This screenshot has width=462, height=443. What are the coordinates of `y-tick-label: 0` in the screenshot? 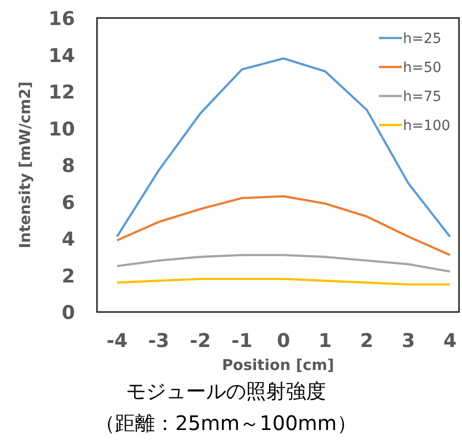 It's located at (68, 313).